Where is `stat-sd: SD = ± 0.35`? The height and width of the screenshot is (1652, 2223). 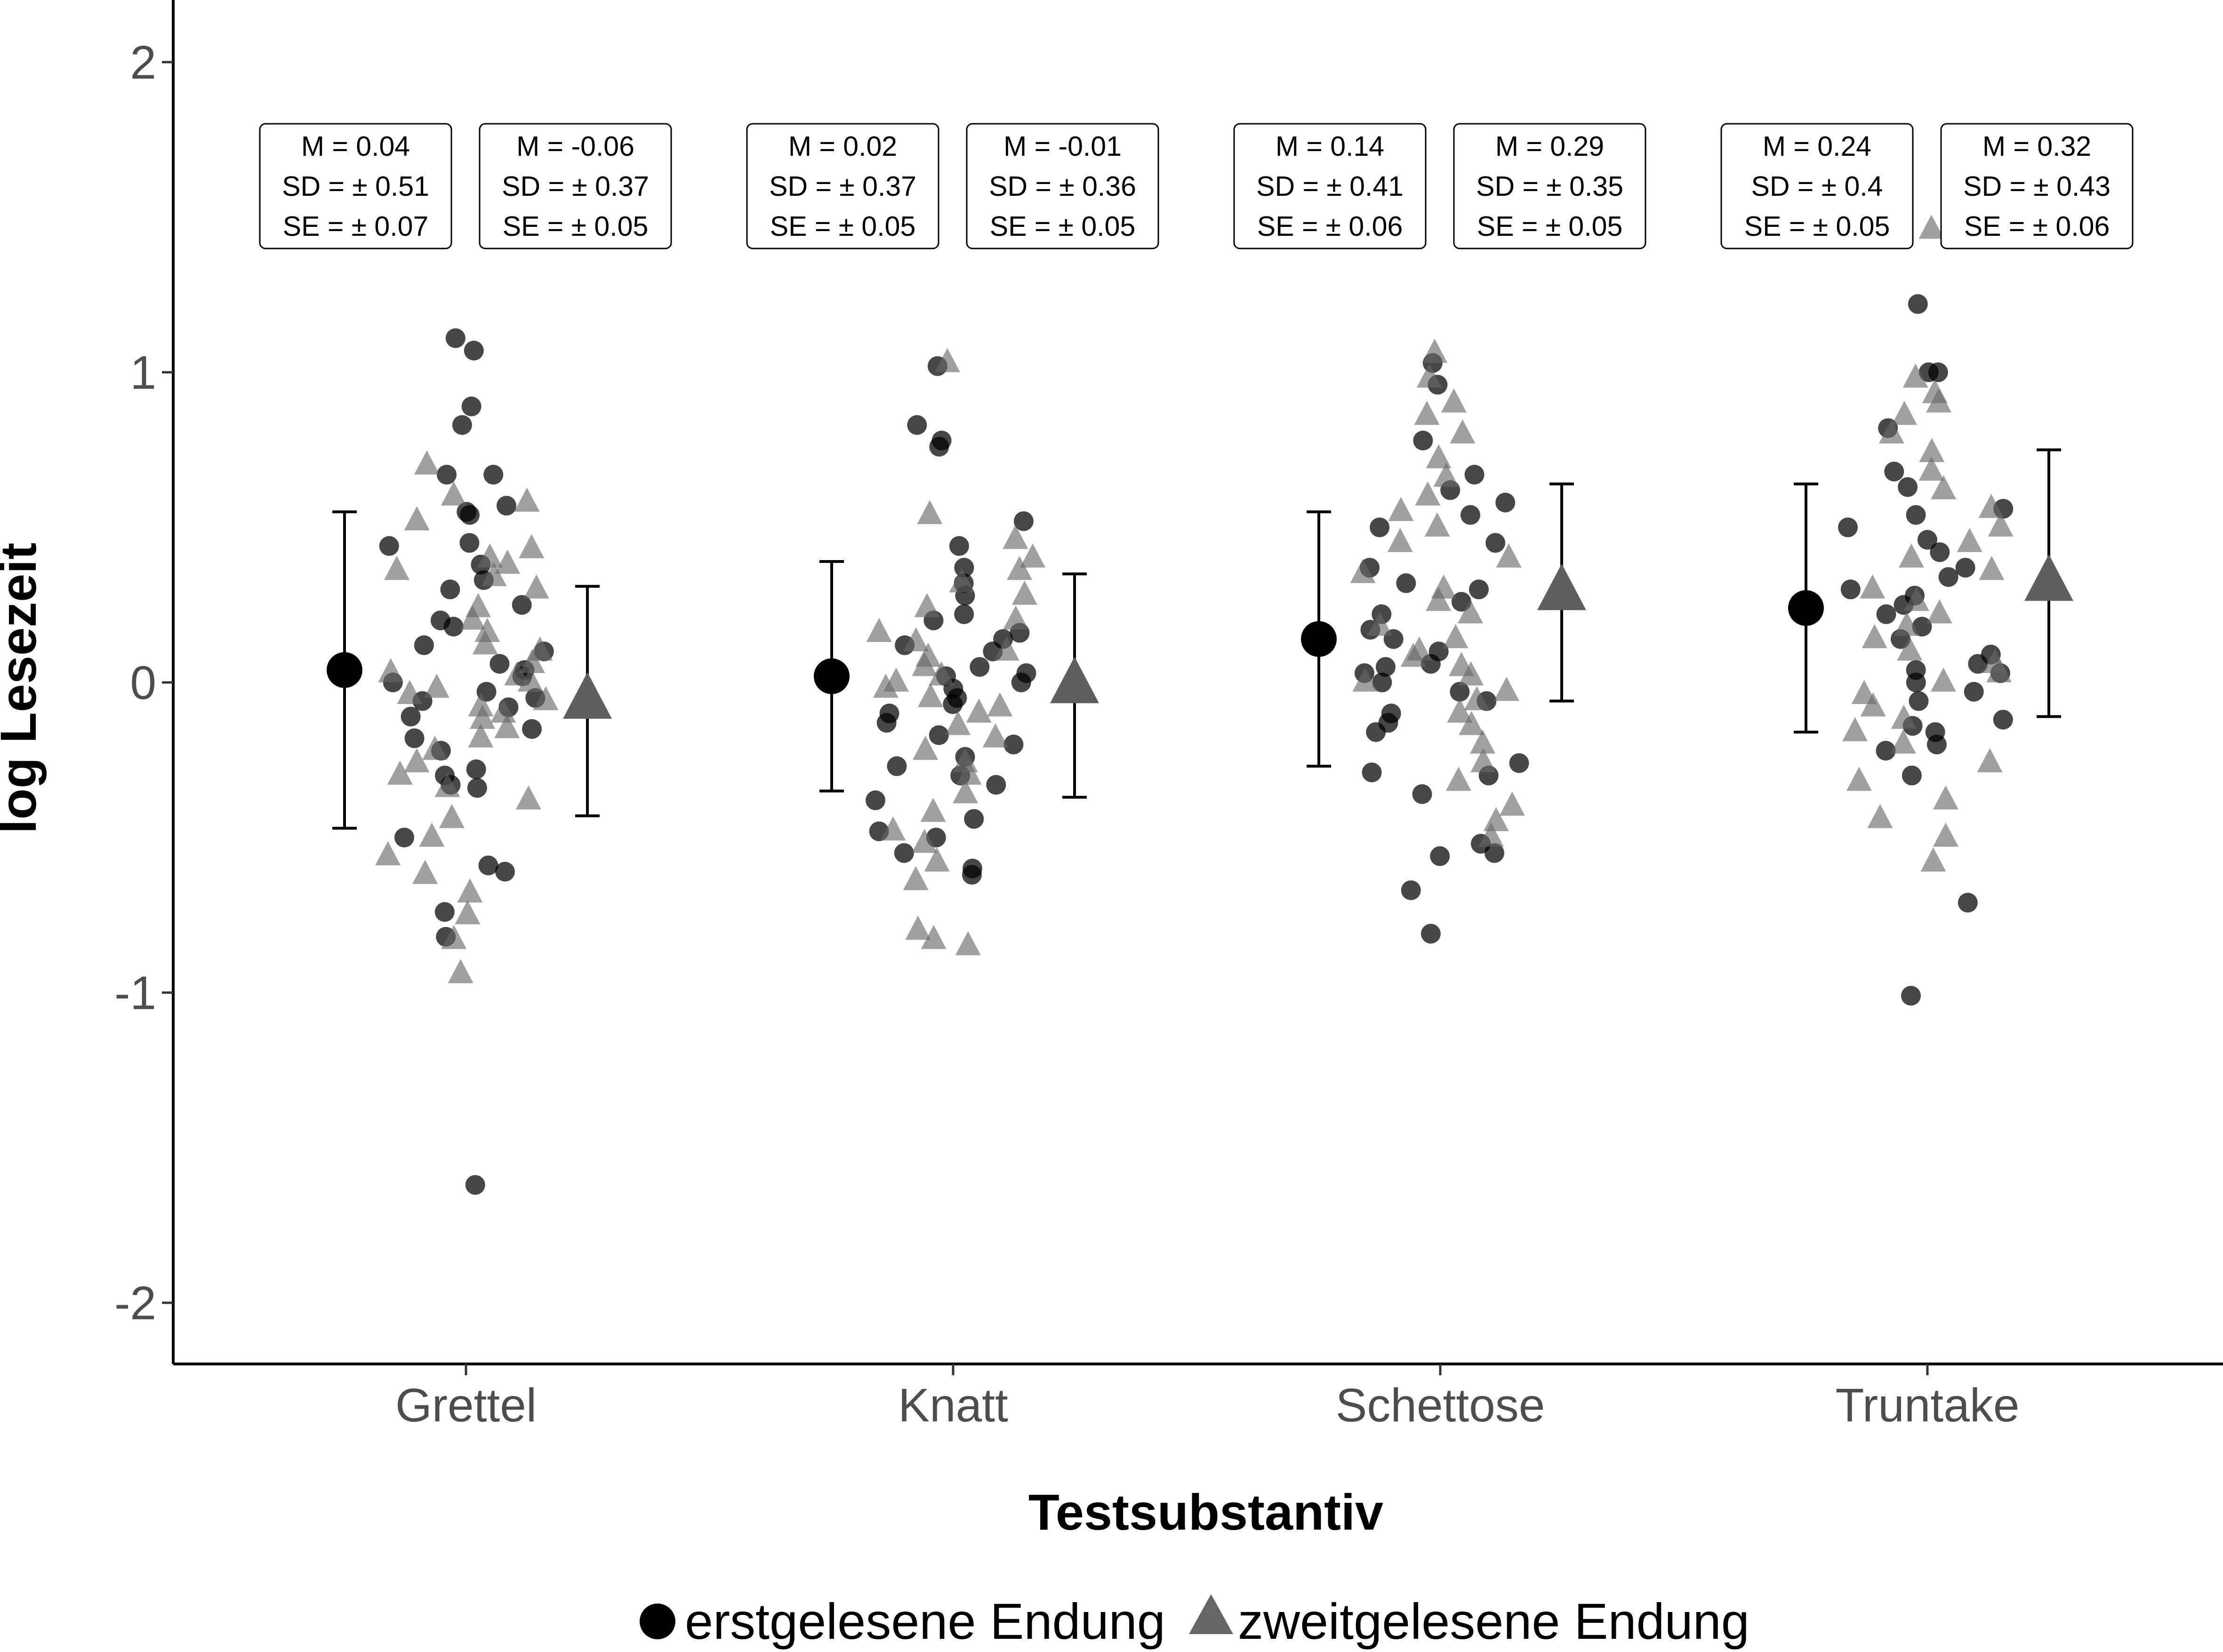 stat-sd: SD = ± 0.35 is located at coordinates (1549, 186).